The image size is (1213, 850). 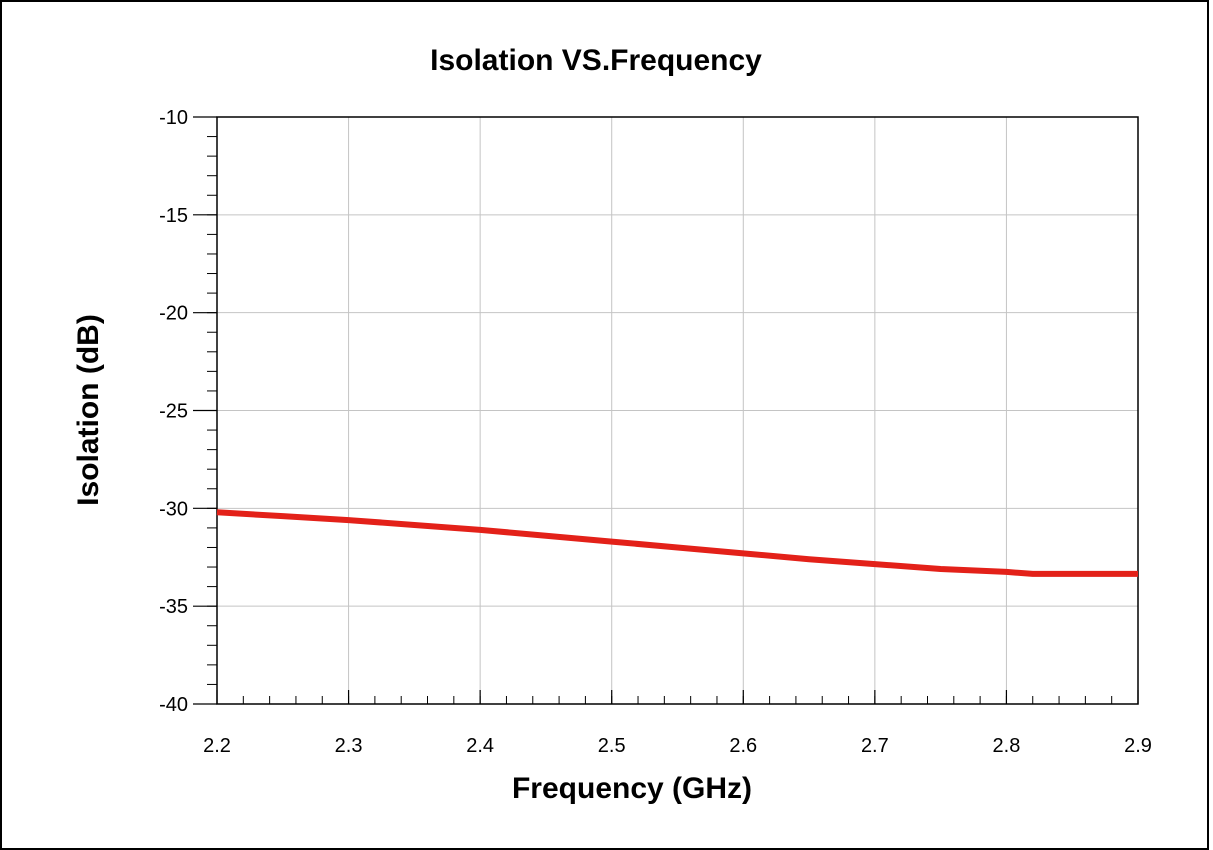 What do you see at coordinates (875, 746) in the screenshot?
I see `x-tick-label: 2.7` at bounding box center [875, 746].